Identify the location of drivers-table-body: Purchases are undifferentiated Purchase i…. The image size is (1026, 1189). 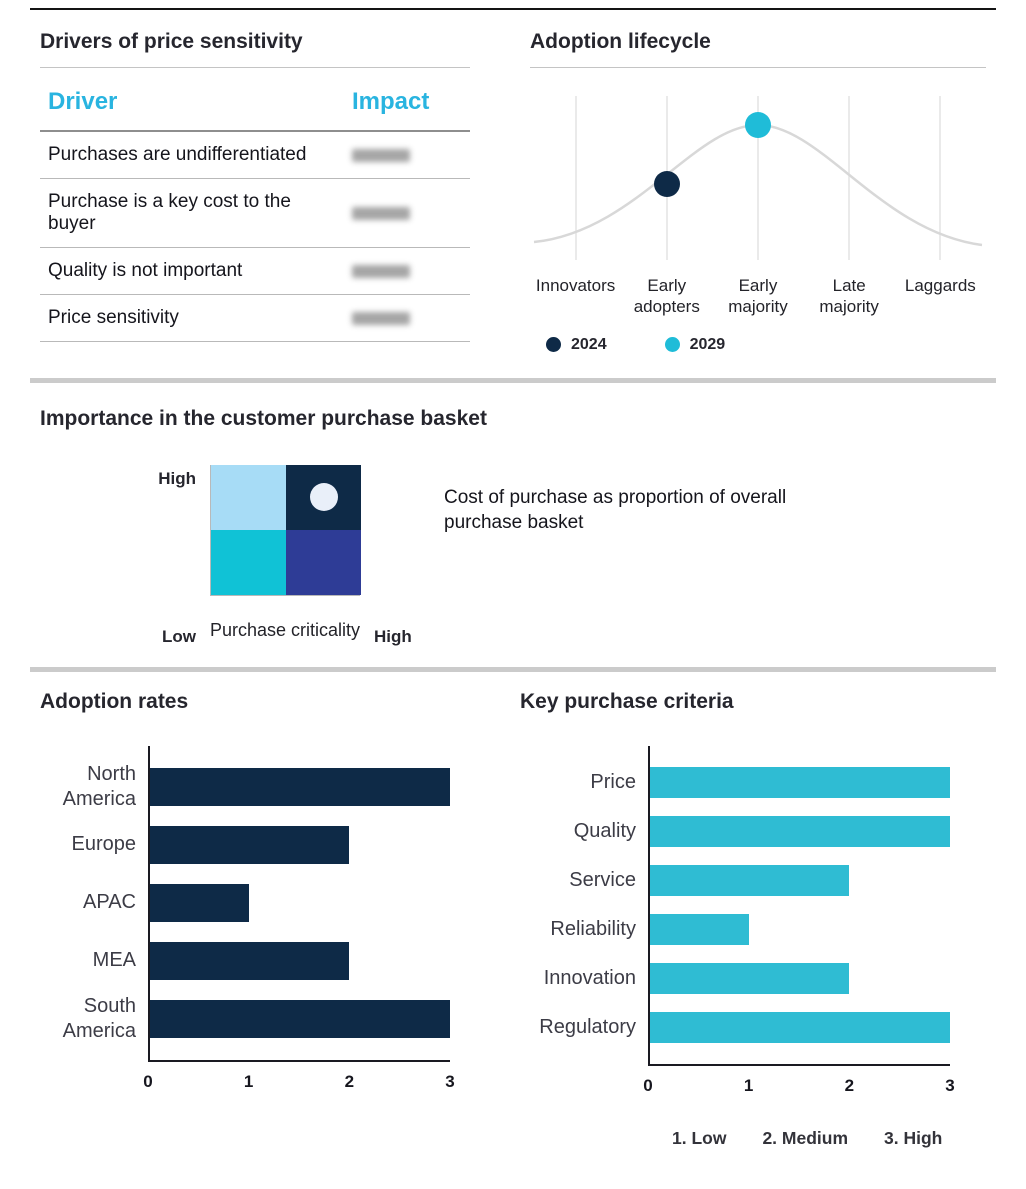
(255, 236).